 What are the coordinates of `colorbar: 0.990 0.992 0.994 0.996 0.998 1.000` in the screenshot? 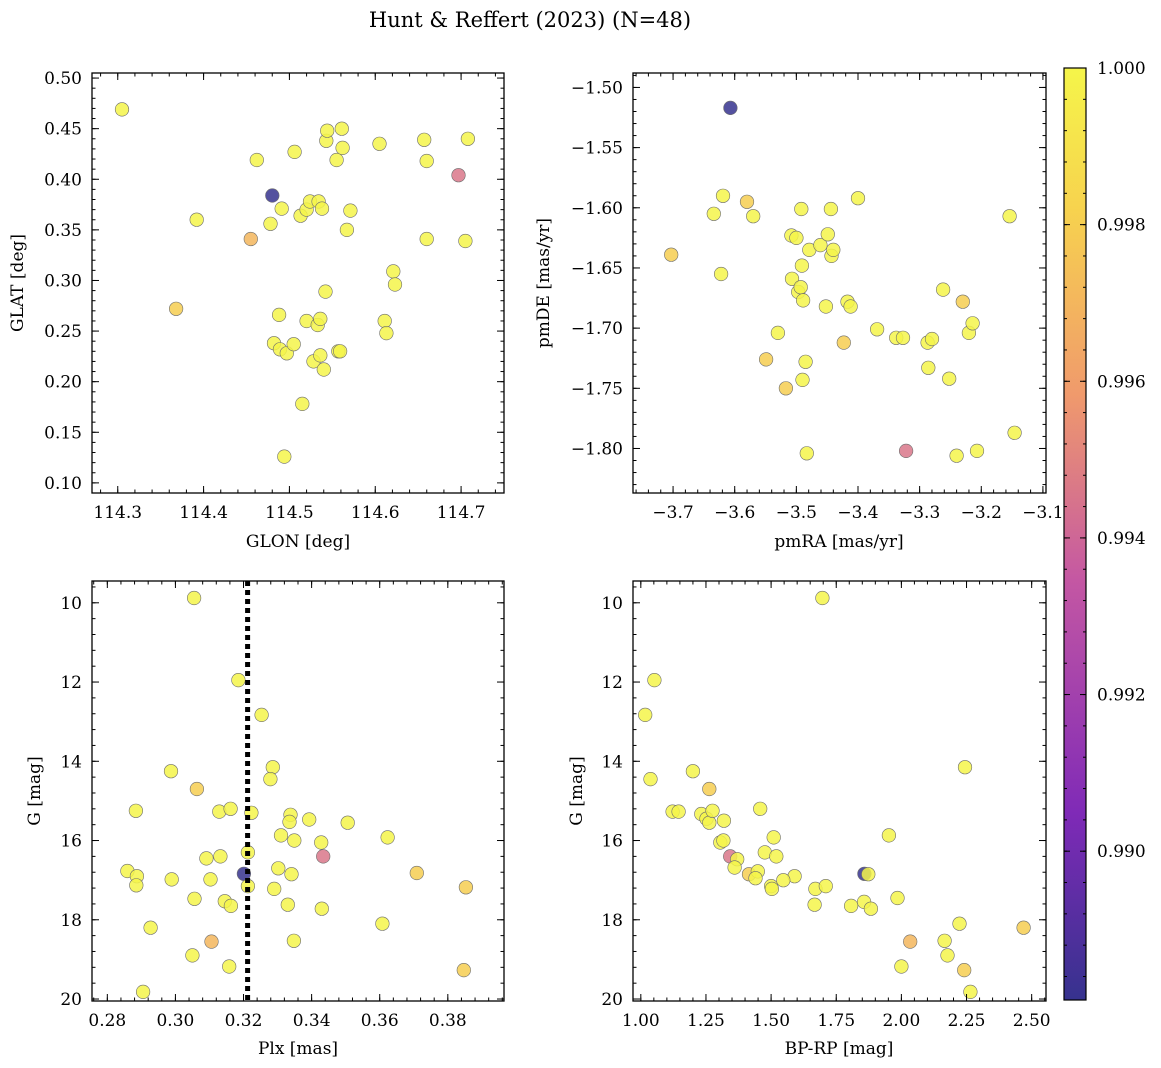 It's located at (1104, 530).